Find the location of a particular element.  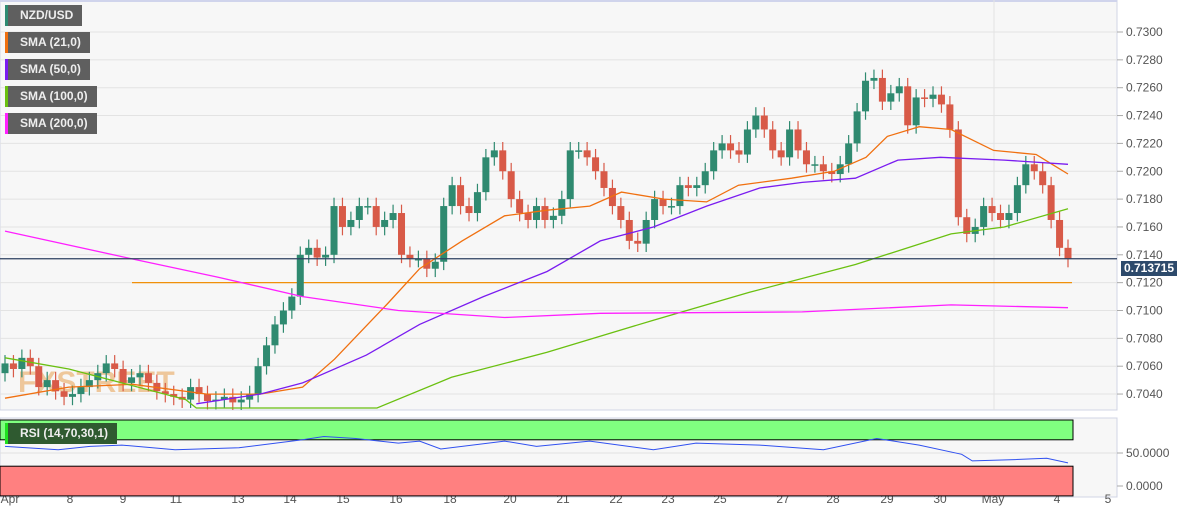

legend-nzdusd: NZD/USD is located at coordinates (44, 15).